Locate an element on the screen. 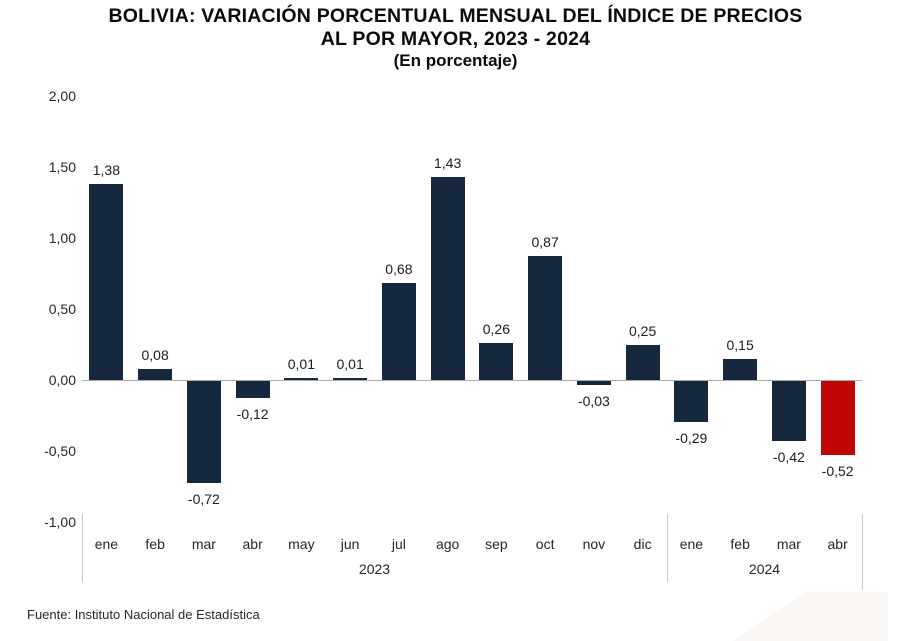 The width and height of the screenshot is (911, 641). bar-value-label: 0,15 is located at coordinates (740, 344).